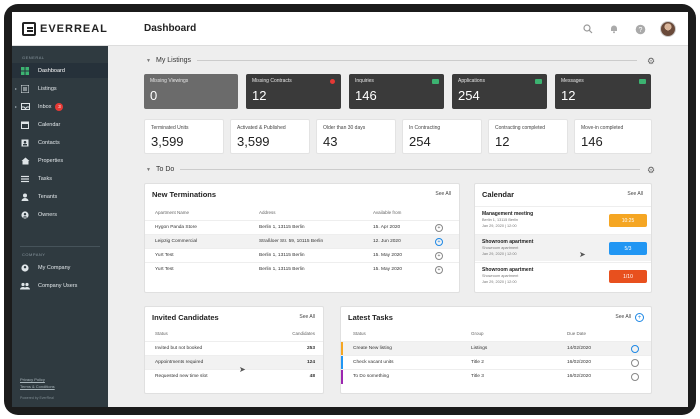 Image resolution: width=700 pixels, height=419 pixels. What do you see at coordinates (356, 136) in the screenshot?
I see `stat-card-older-than-30: Older than 30 days 43` at bounding box center [356, 136].